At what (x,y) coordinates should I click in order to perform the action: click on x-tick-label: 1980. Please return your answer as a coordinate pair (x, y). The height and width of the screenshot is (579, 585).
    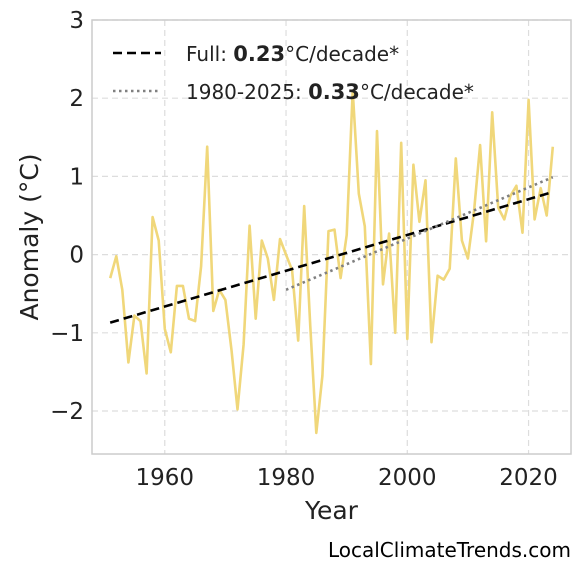
    Looking at the image, I should click on (286, 478).